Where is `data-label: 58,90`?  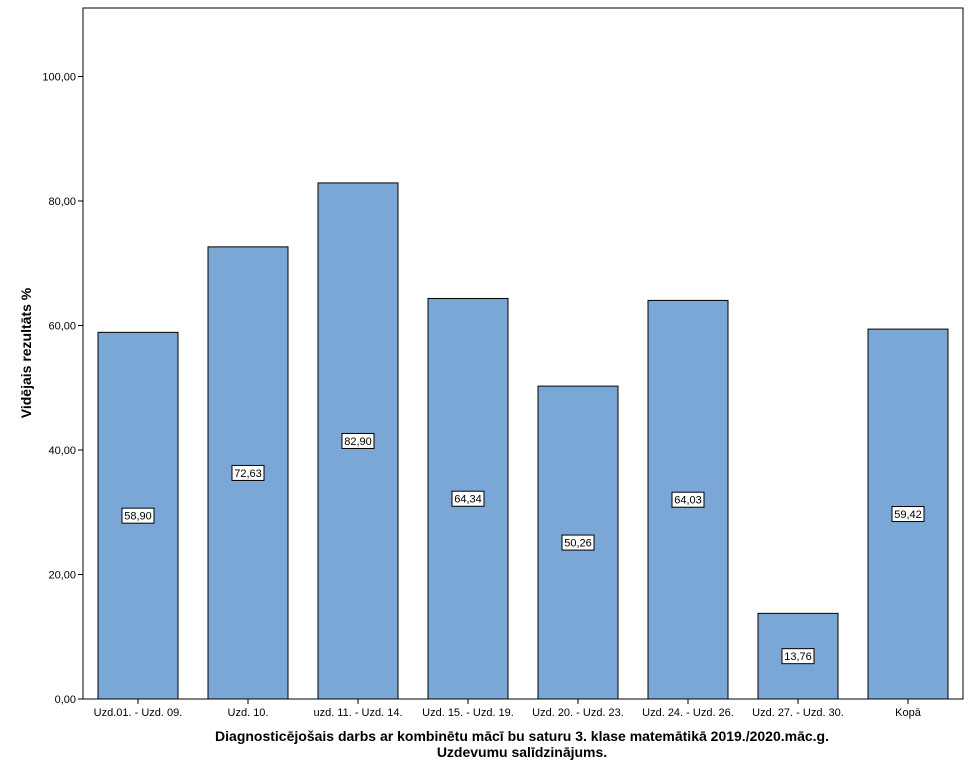
data-label: 58,90 is located at coordinates (138, 517).